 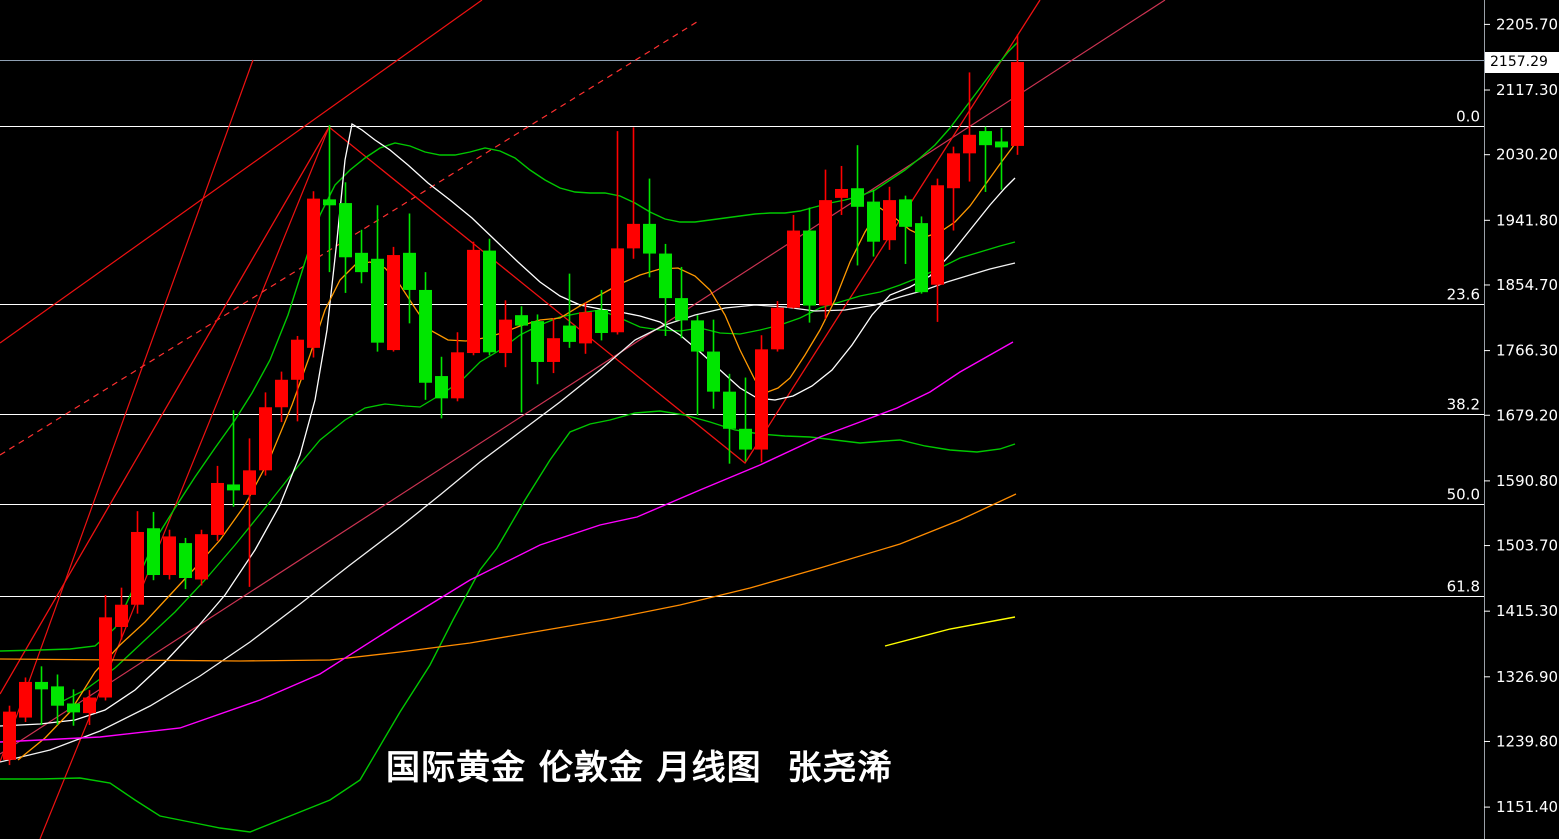 I want to click on price-axis-label: 1151.40, so click(x=1527, y=807).